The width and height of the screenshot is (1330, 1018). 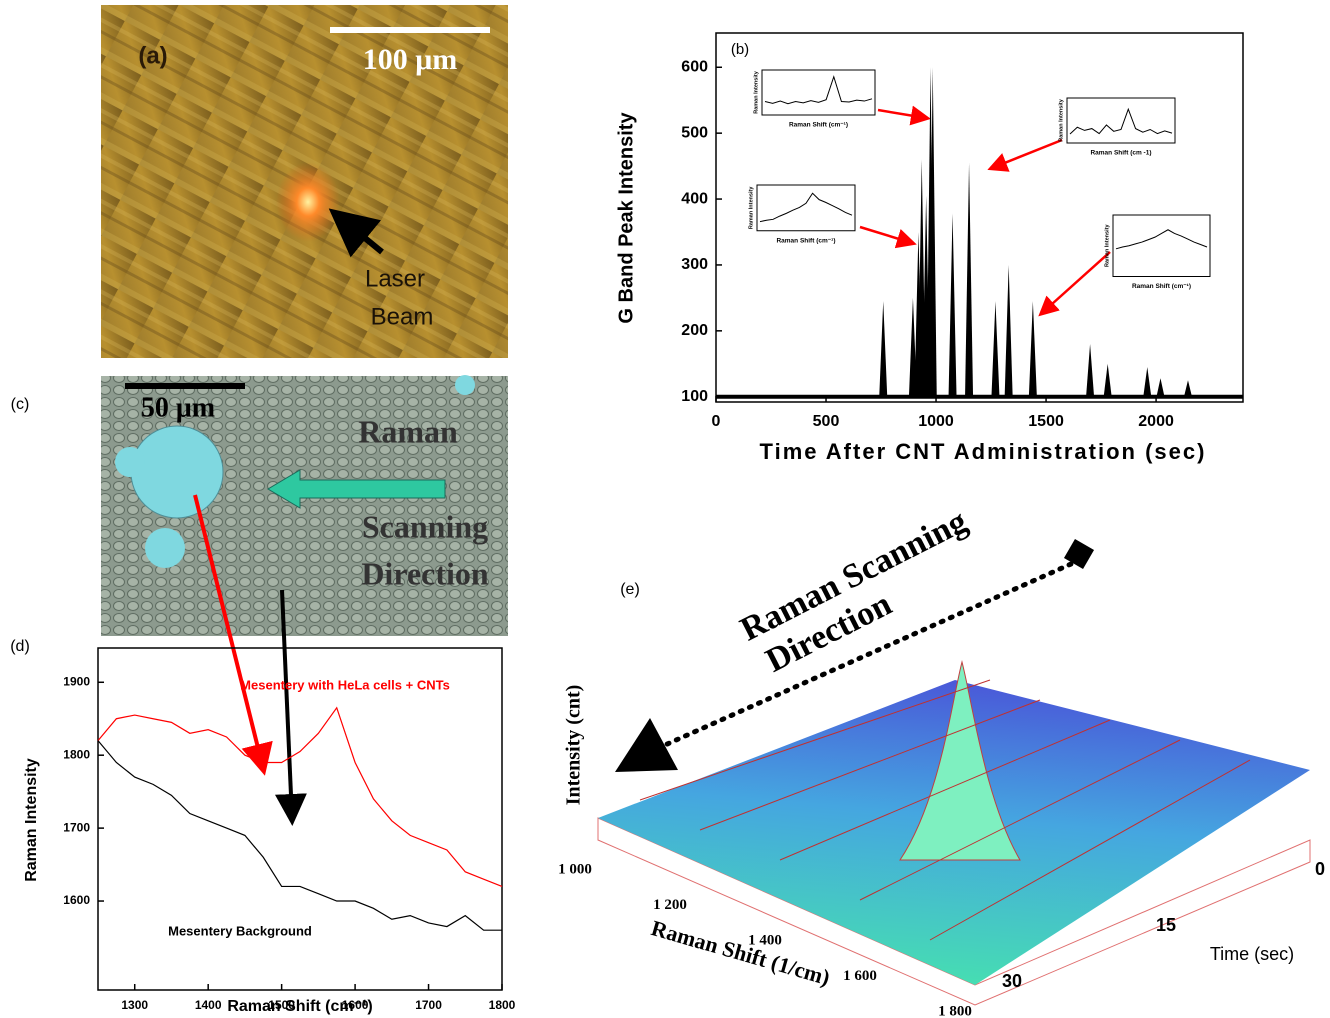 What do you see at coordinates (428, 1005) in the screenshot?
I see `x-tick-label: 1700` at bounding box center [428, 1005].